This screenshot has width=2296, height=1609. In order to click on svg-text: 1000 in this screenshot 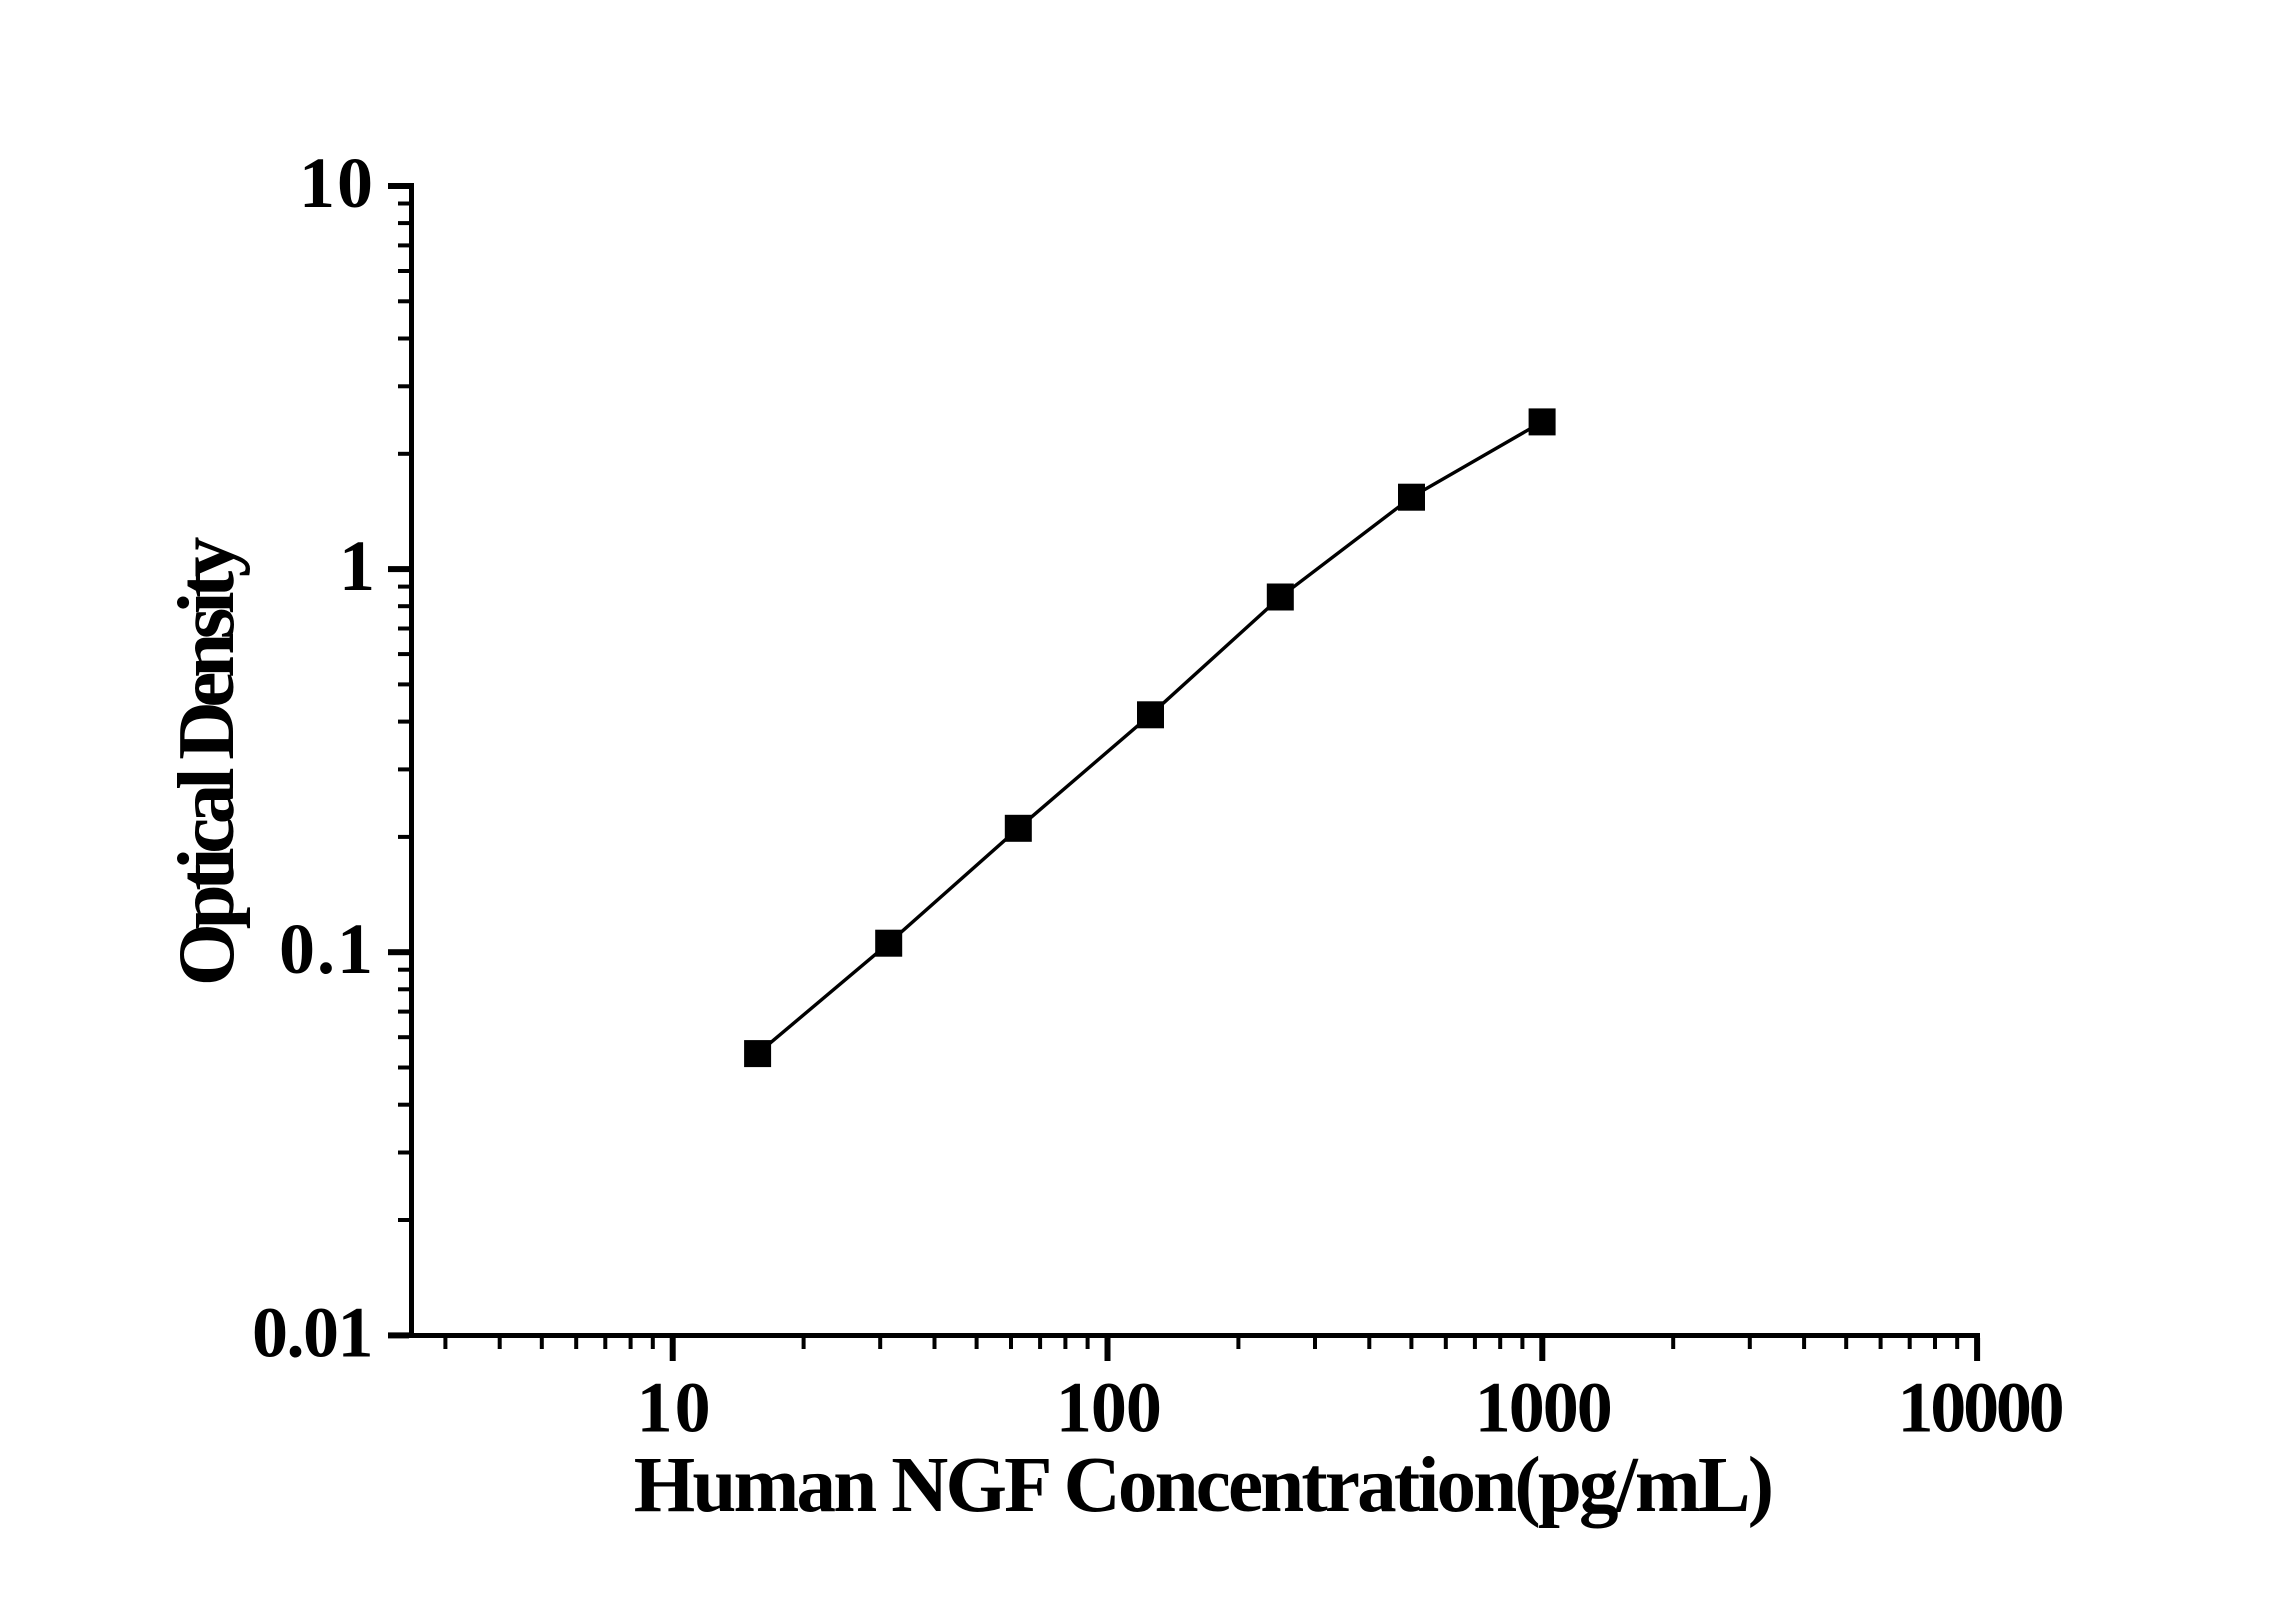, I will do `click(1543, 1408)`.